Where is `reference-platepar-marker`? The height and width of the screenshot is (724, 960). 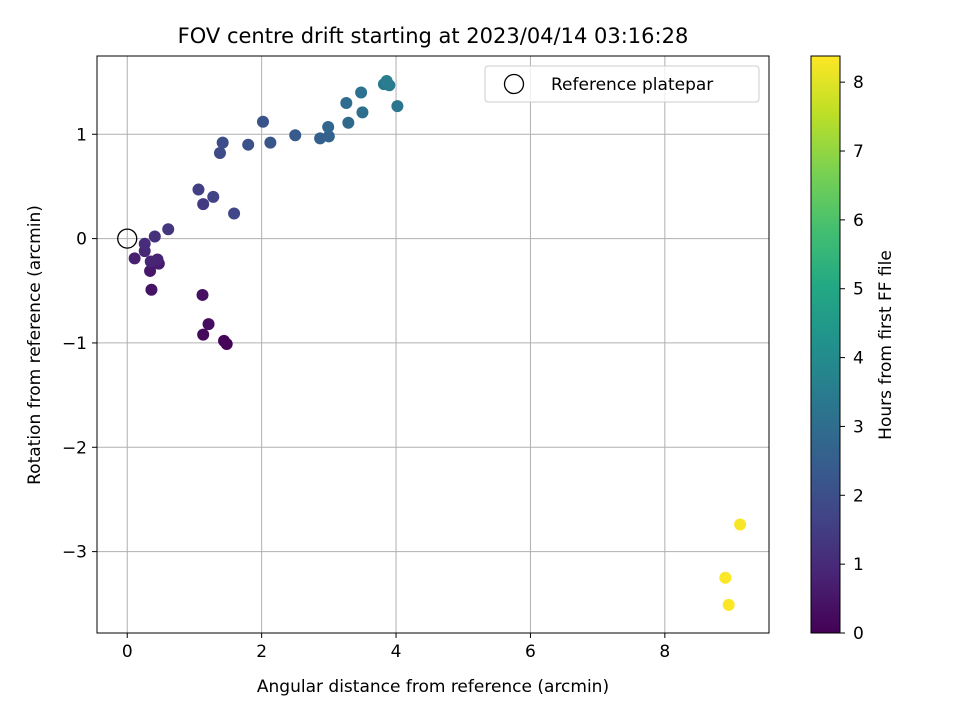
reference-platepar-marker is located at coordinates (127, 238).